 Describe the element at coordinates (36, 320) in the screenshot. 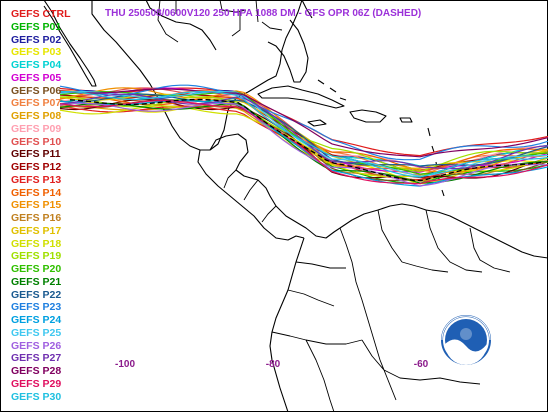

I see `legend-item: GEFS P24` at that location.